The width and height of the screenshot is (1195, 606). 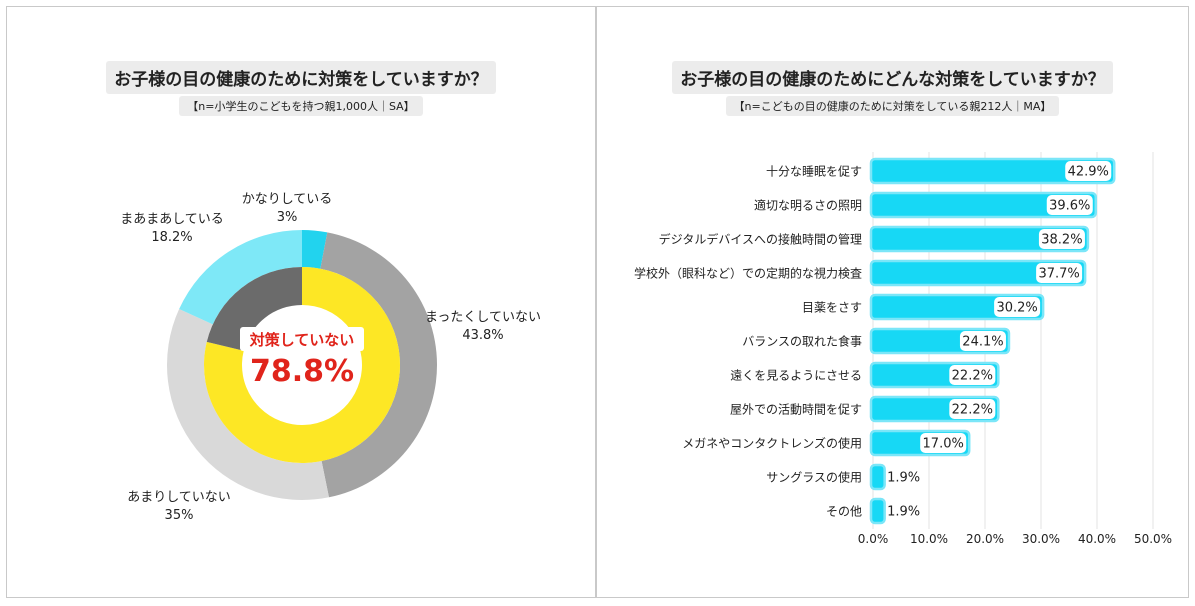 What do you see at coordinates (179, 515) in the screenshot?
I see `slice-value-amari: 35%` at bounding box center [179, 515].